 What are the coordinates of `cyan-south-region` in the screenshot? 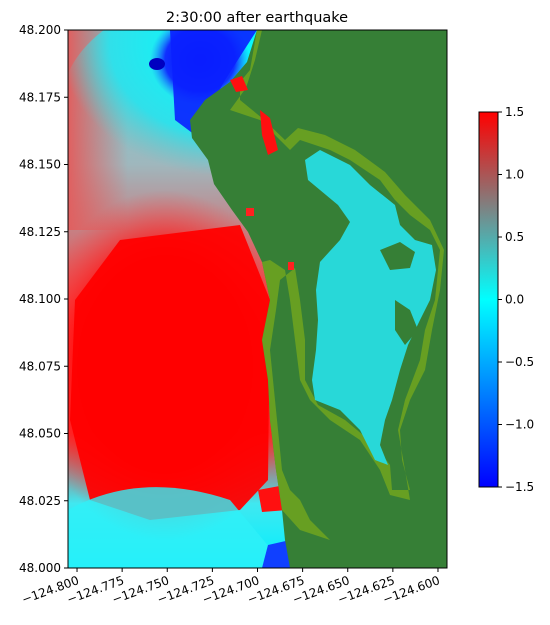 It's located at (174, 527).